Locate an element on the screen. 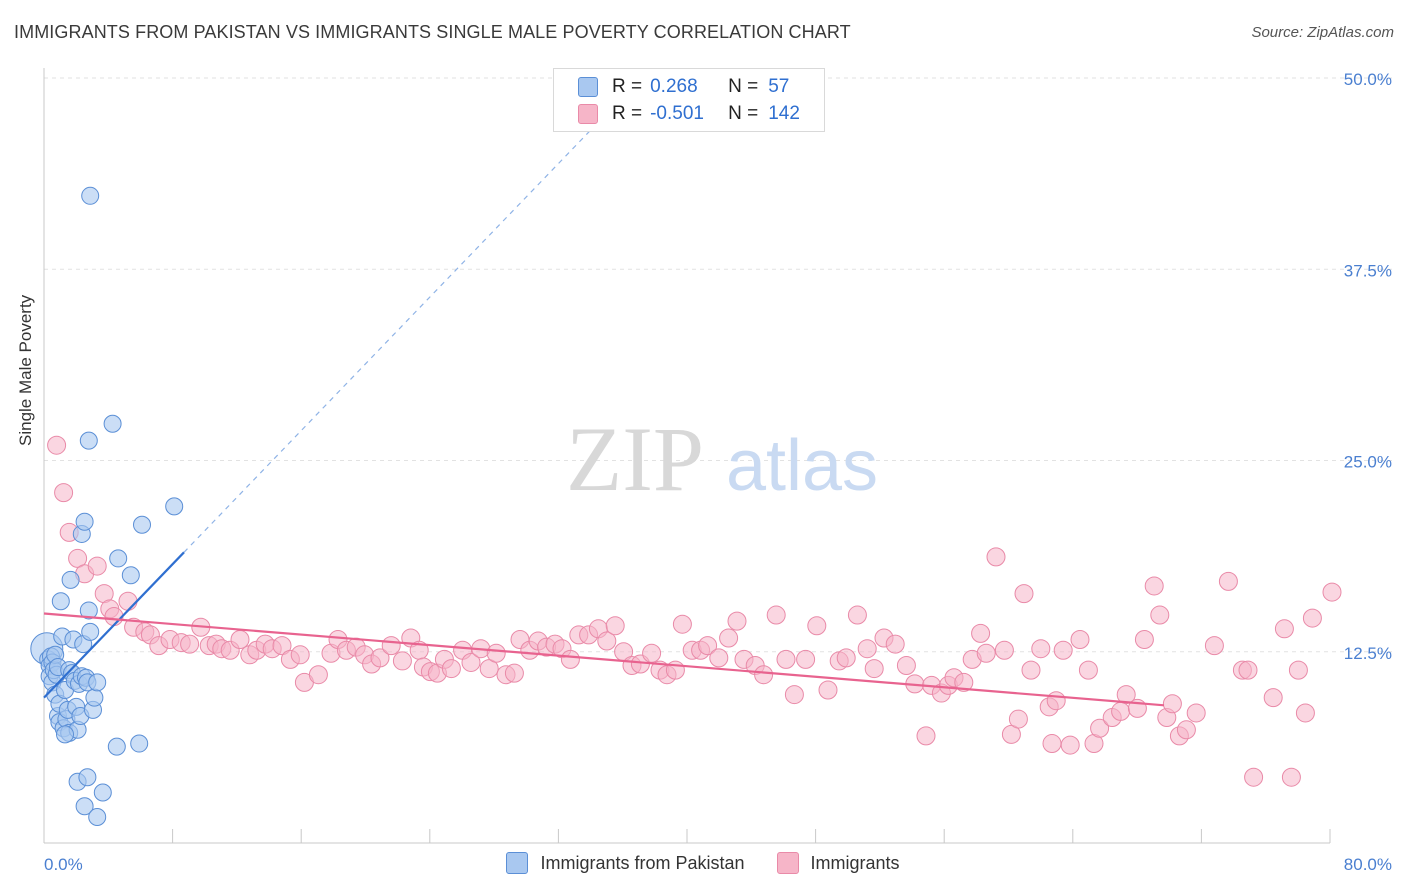  trend-line-pakistan is located at coordinates (114, 625).